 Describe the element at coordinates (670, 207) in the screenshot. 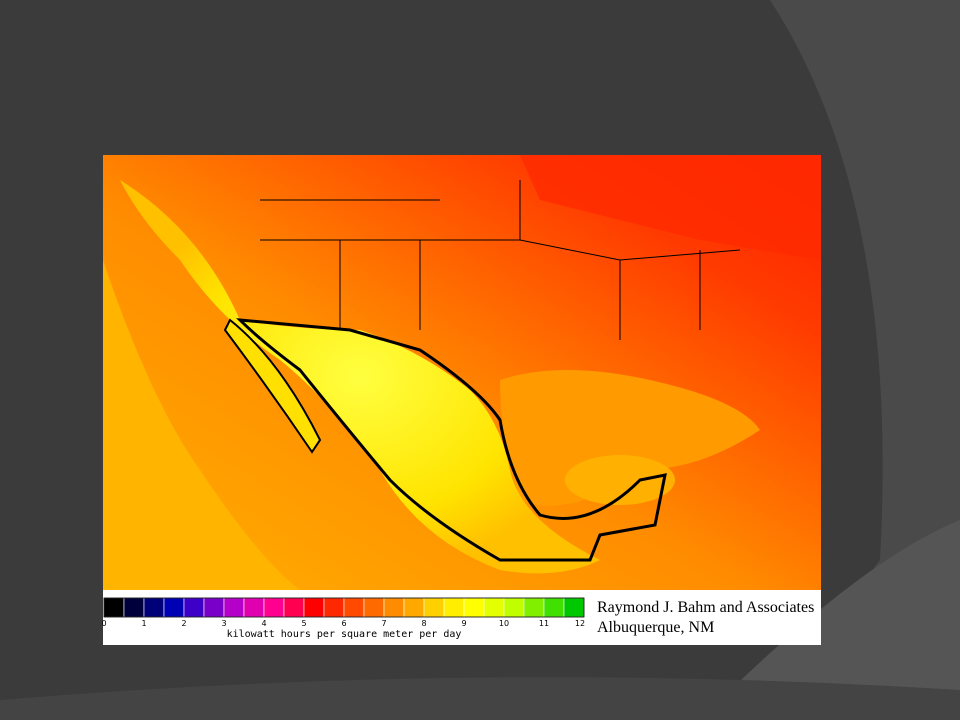

I see `northeast` at that location.